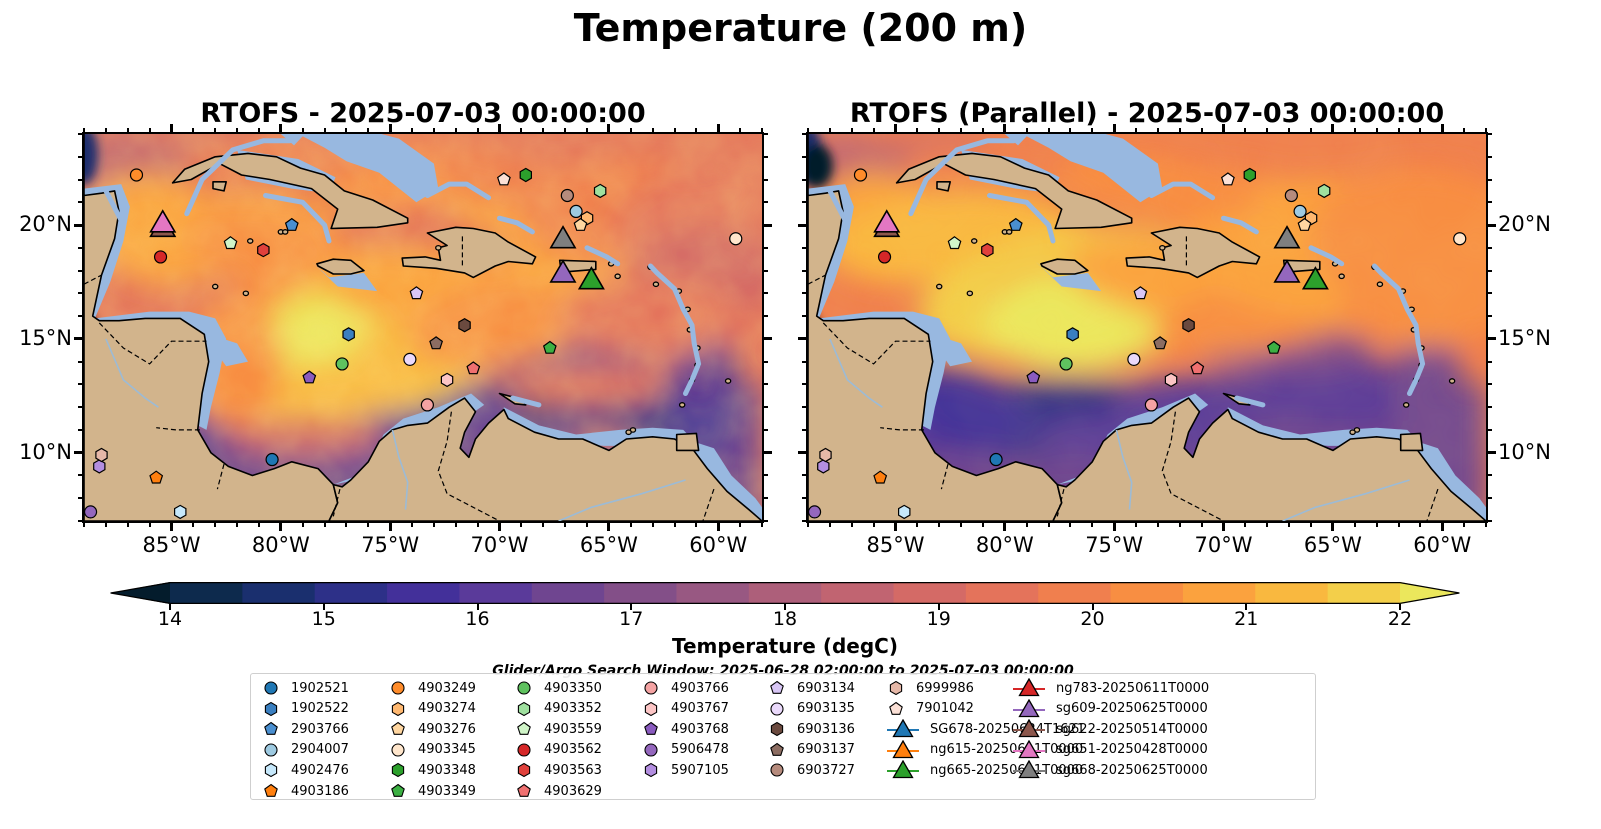  Describe the element at coordinates (685, 729) in the screenshot. I see `legend-item: 4903768` at that location.